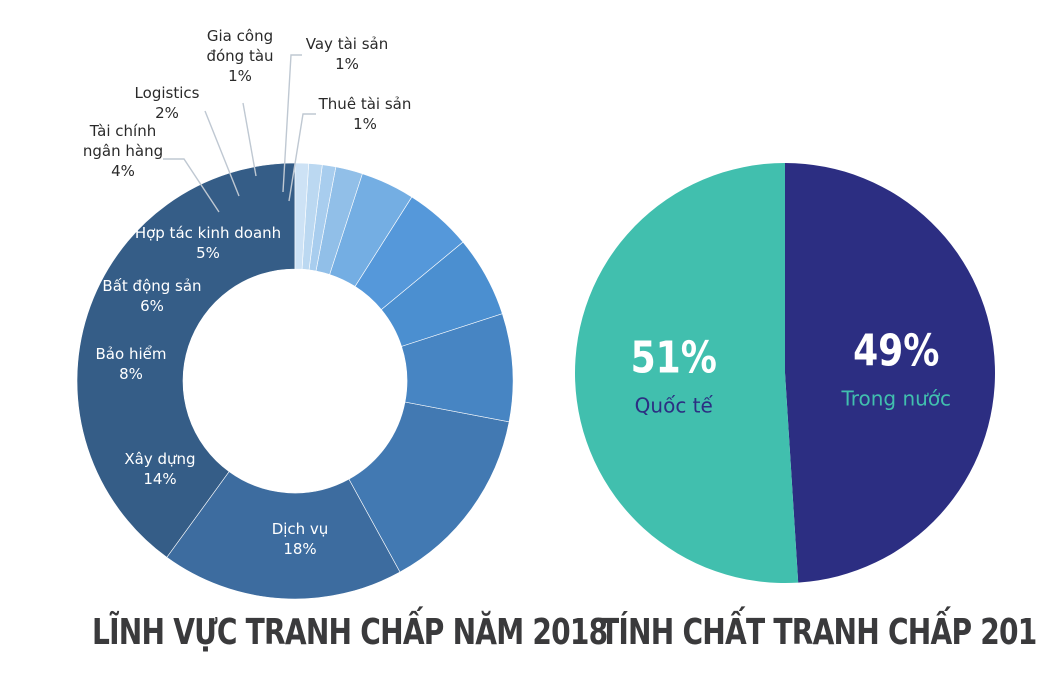  What do you see at coordinates (249, 139) in the screenshot?
I see `donut-leader-gia-cong-dong-tau` at bounding box center [249, 139].